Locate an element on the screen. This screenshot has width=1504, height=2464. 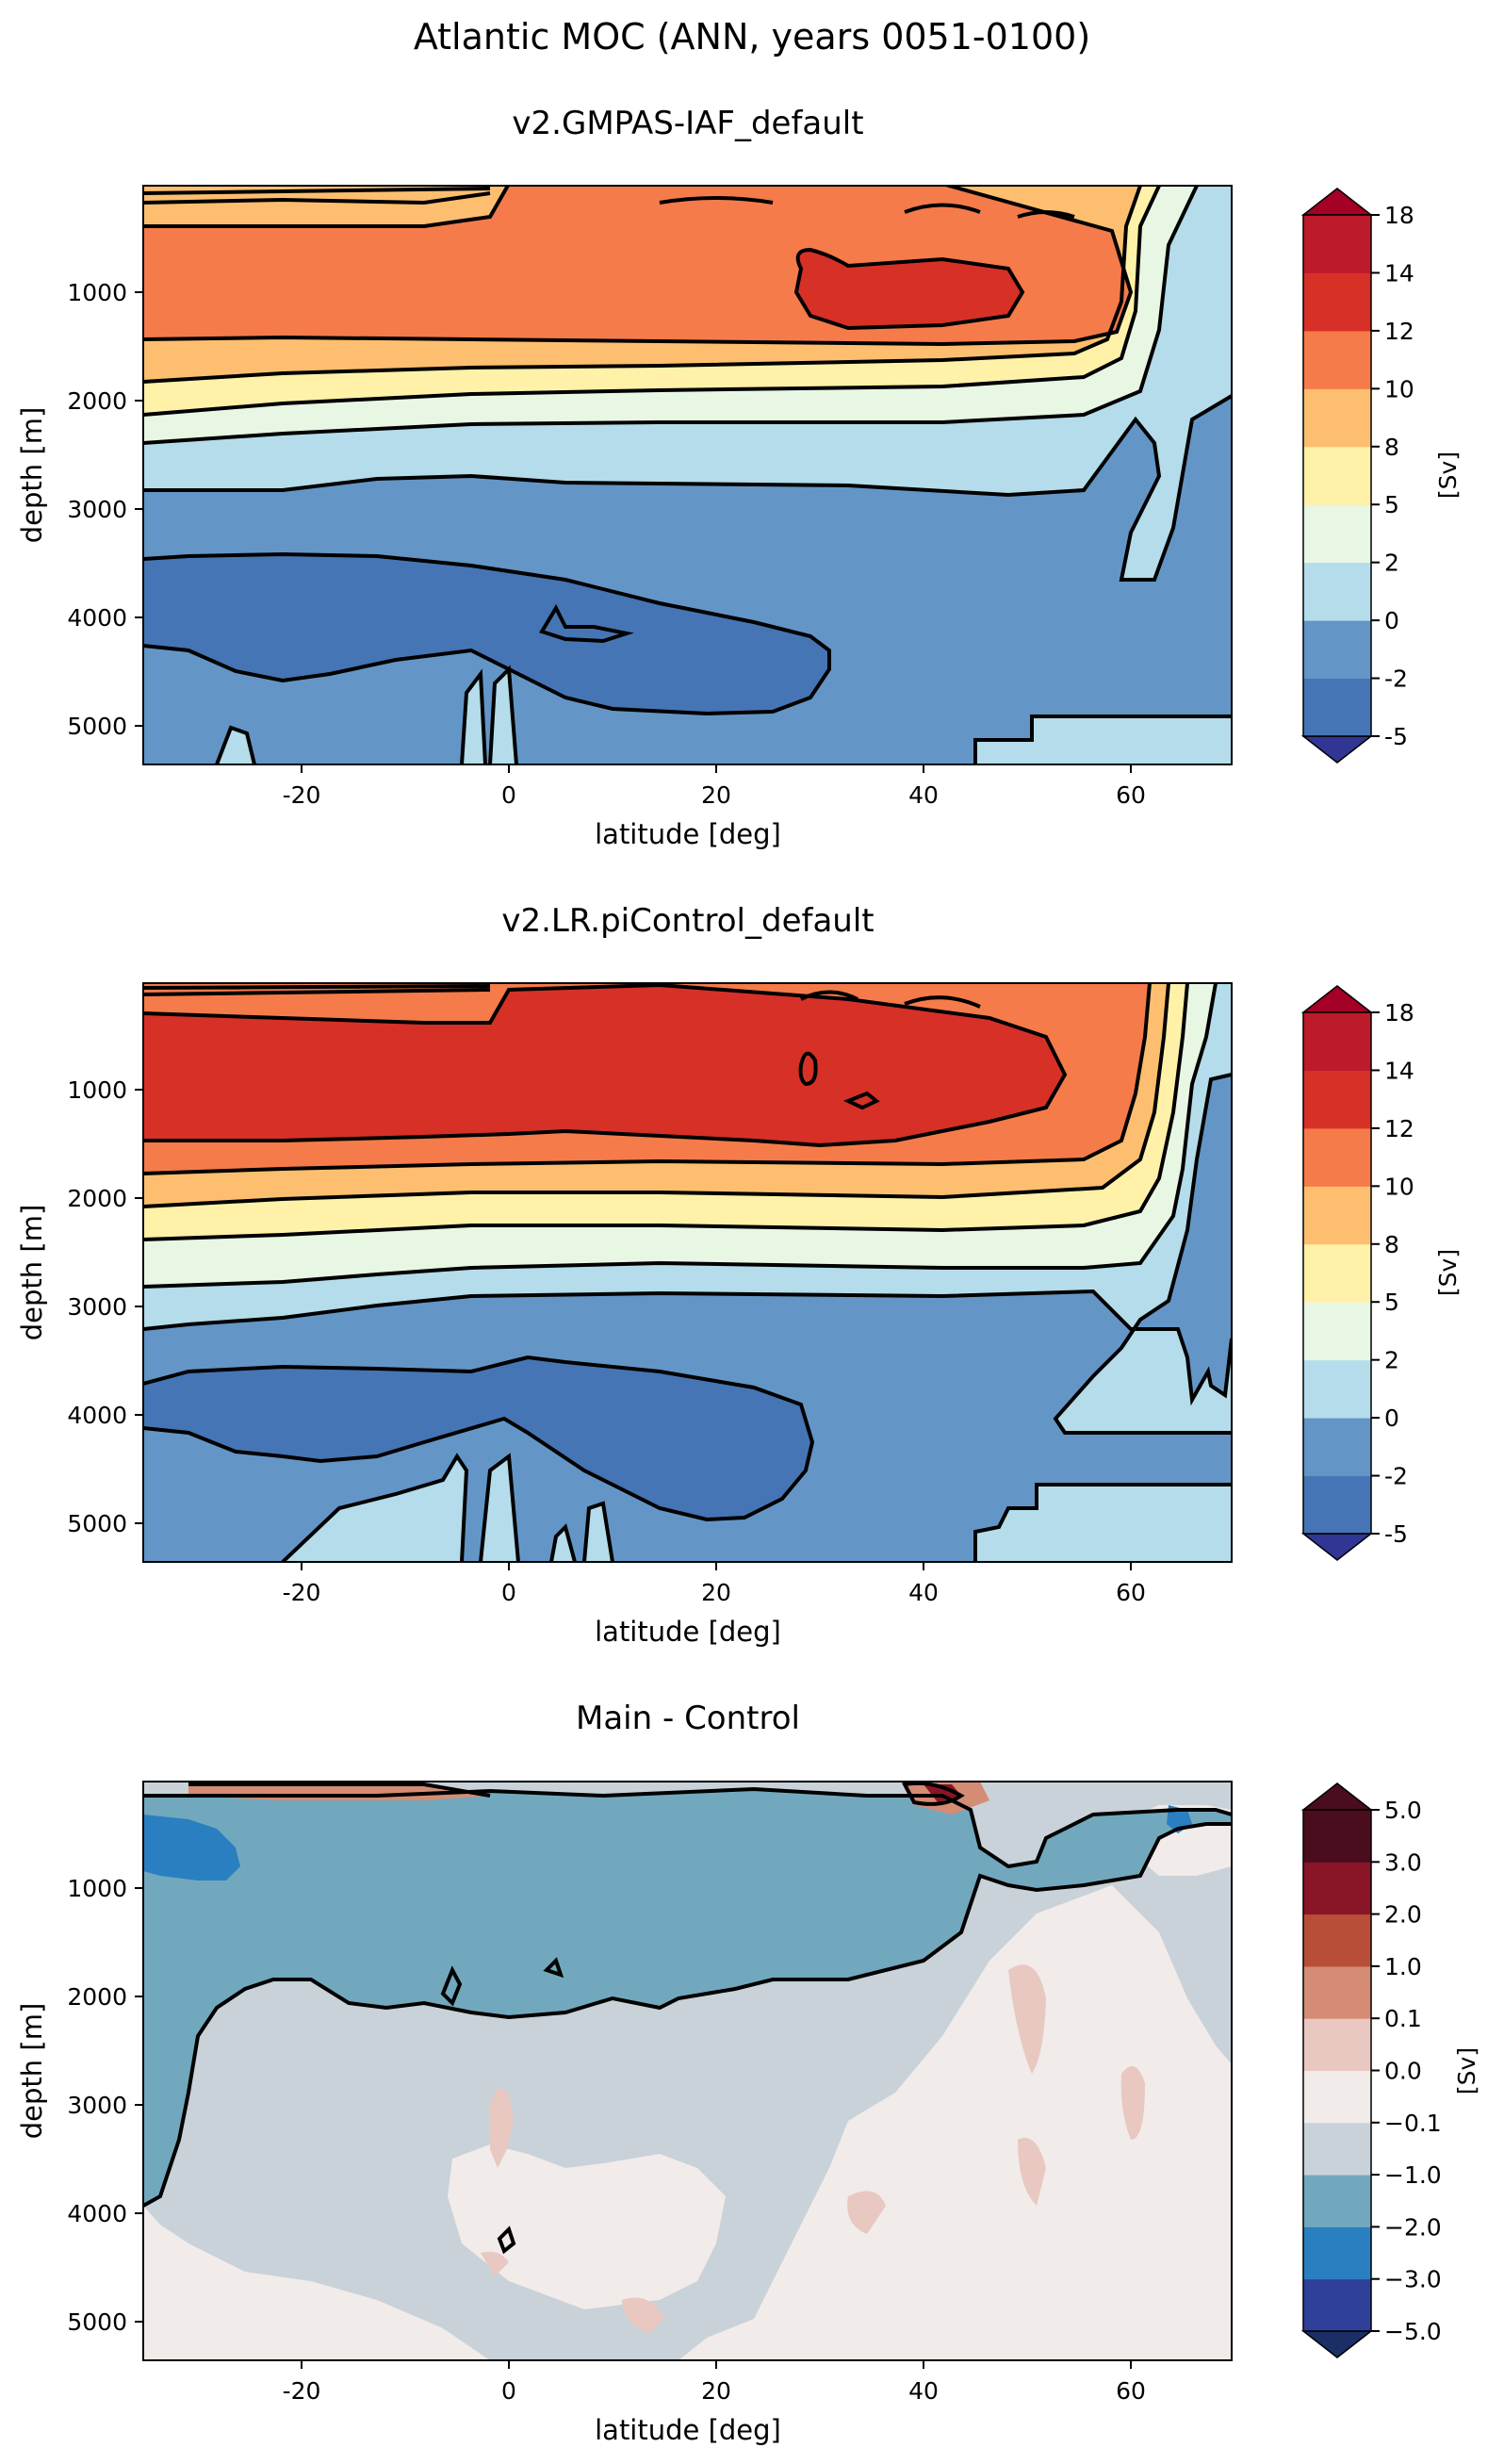
x-tick-label: -20 is located at coordinates (302, 2391).